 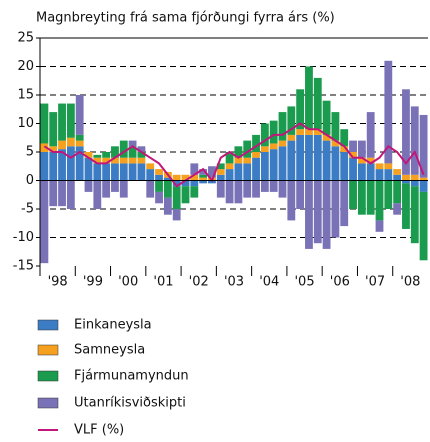 What do you see at coordinates (304, 282) in the screenshot?
I see `x-tick-label: '05` at bounding box center [304, 282].